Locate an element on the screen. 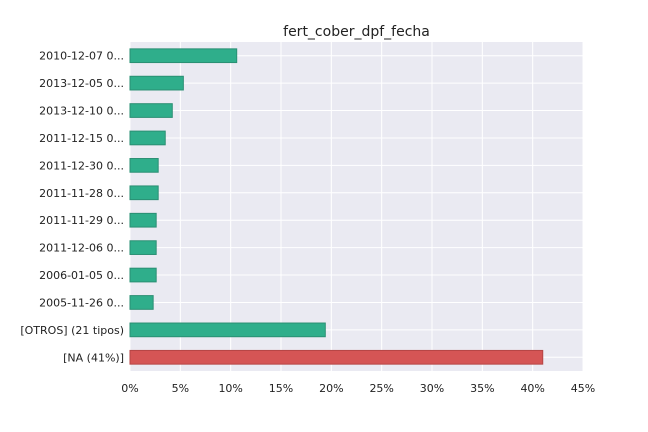  chart-title: fert_cober_dpf_fecha is located at coordinates (356, 32).